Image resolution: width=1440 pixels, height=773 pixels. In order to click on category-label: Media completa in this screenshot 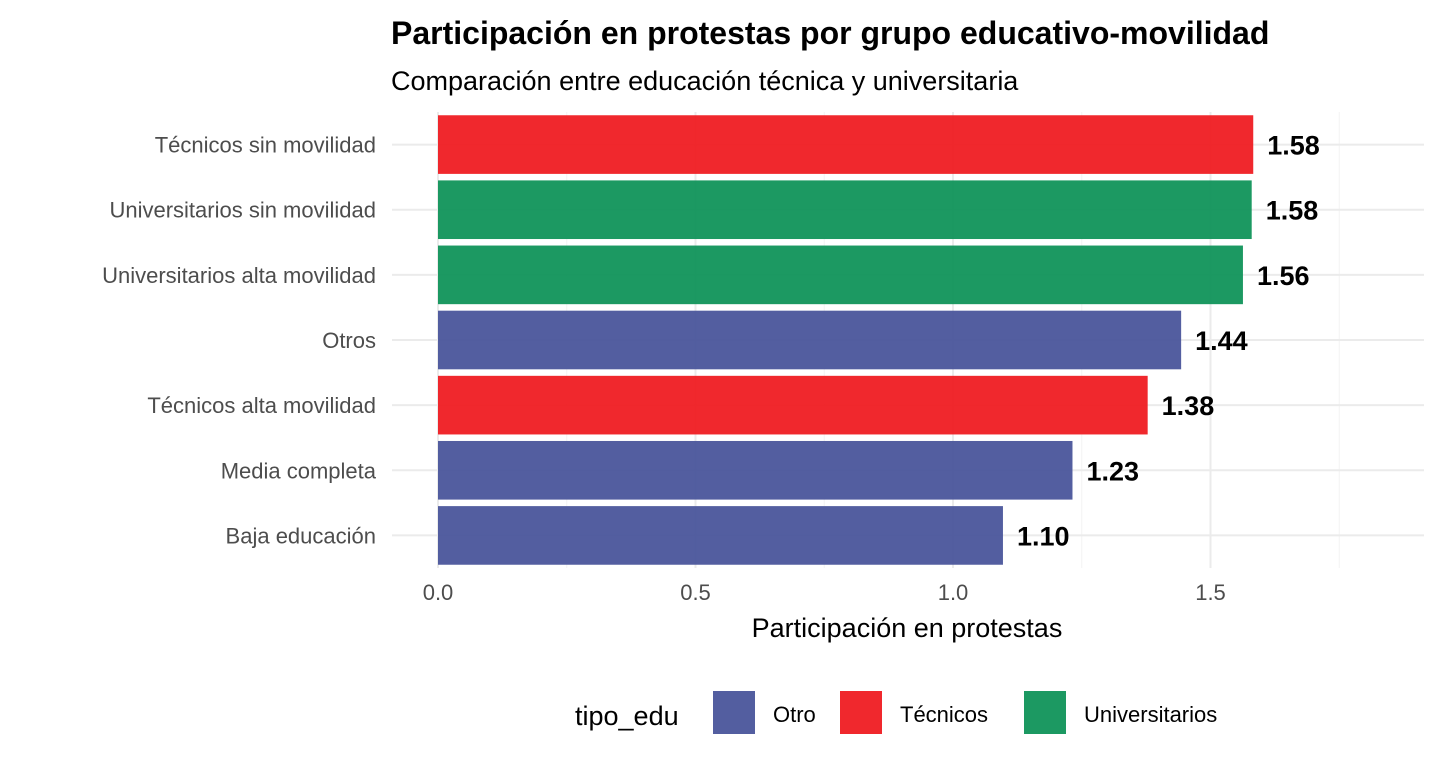, I will do `click(299, 470)`.